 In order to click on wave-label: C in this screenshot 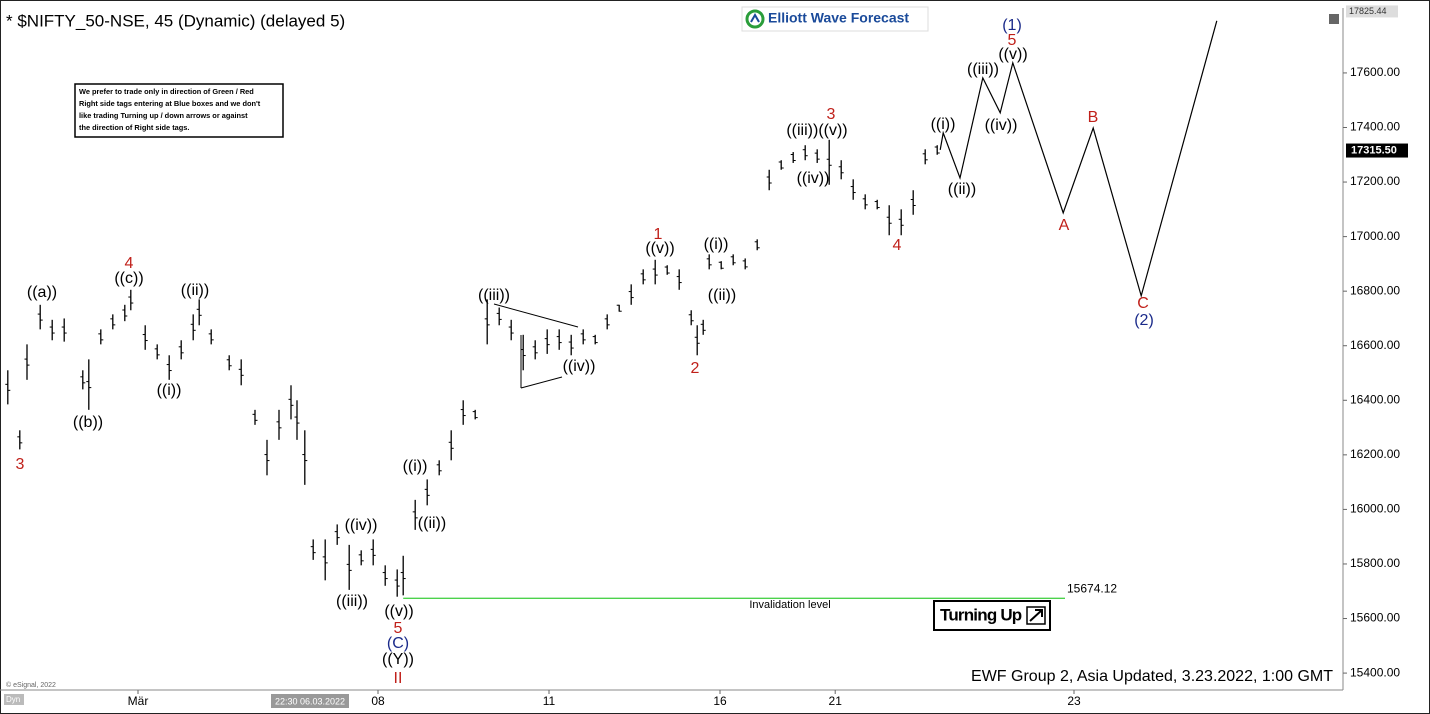, I will do `click(1143, 303)`.